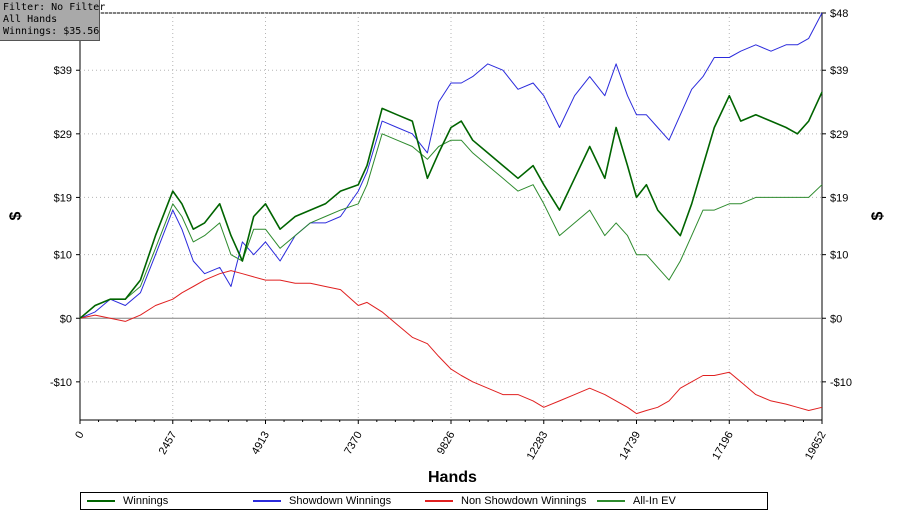 The height and width of the screenshot is (521, 900). Describe the element at coordinates (353, 443) in the screenshot. I see `x-tick-label: 7370` at that location.